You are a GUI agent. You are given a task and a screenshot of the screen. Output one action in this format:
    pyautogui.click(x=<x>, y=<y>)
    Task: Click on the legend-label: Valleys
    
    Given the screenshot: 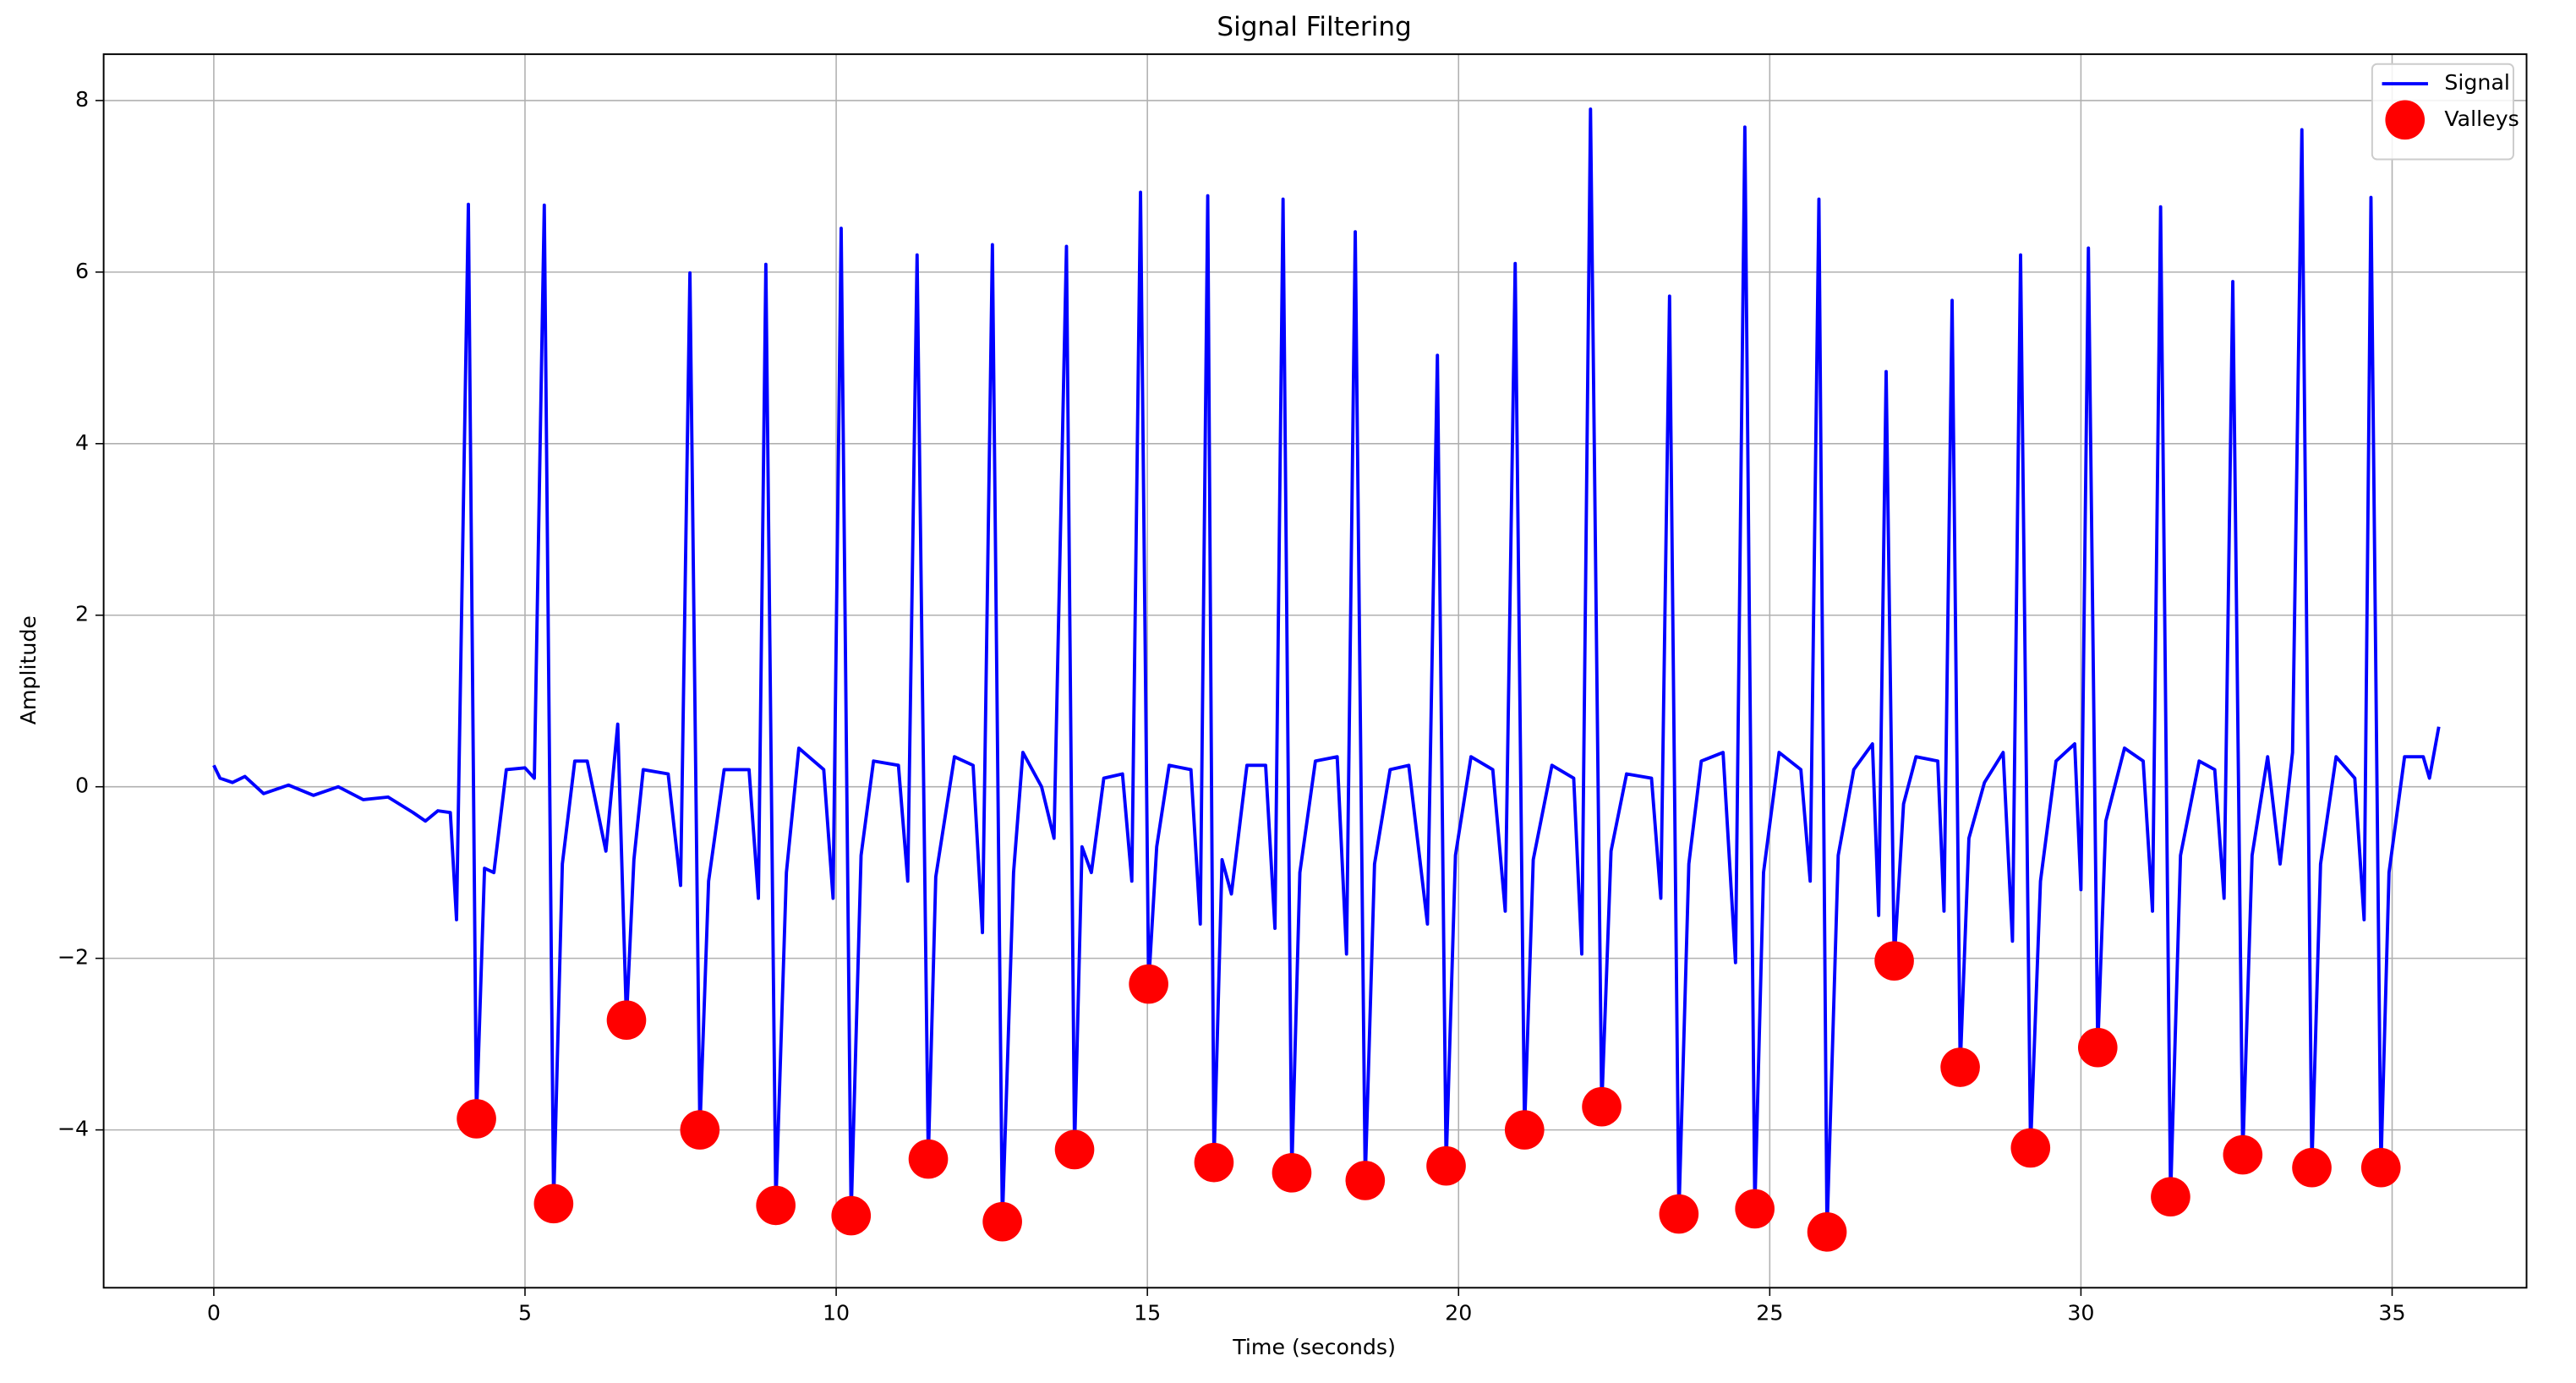 What is the action you would take?
    pyautogui.click(x=2481, y=119)
    